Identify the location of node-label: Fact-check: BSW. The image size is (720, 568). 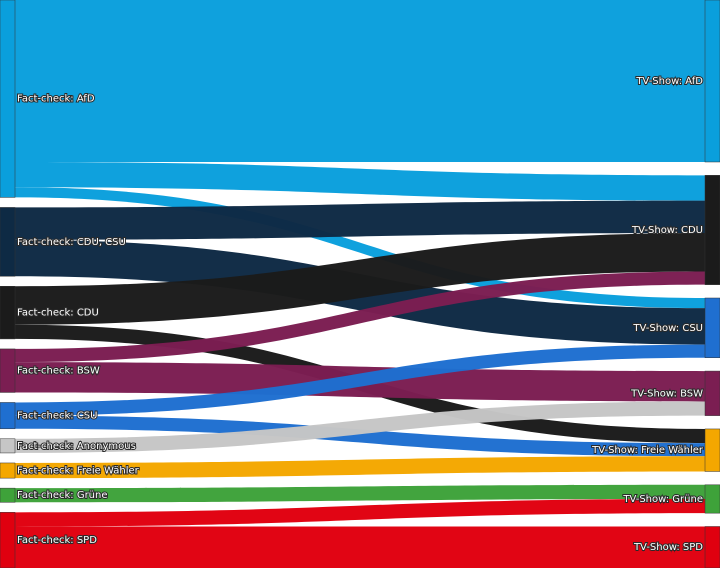
(58, 371).